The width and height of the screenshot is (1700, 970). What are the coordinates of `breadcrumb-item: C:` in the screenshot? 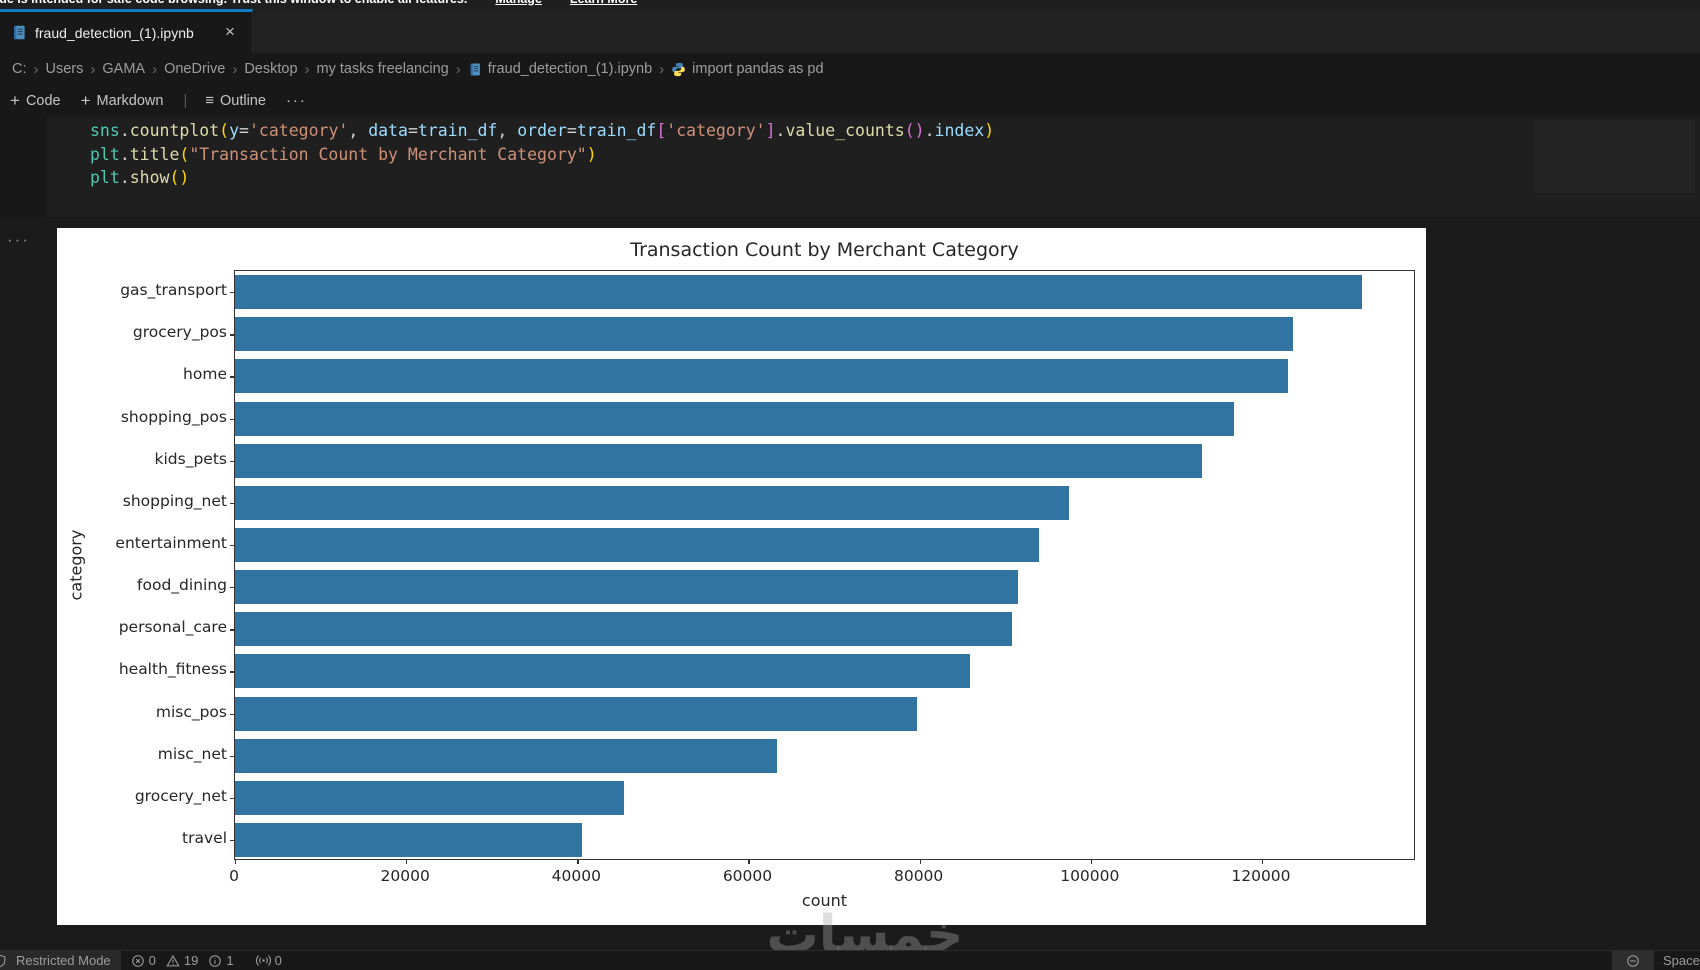 It's located at (19, 69).